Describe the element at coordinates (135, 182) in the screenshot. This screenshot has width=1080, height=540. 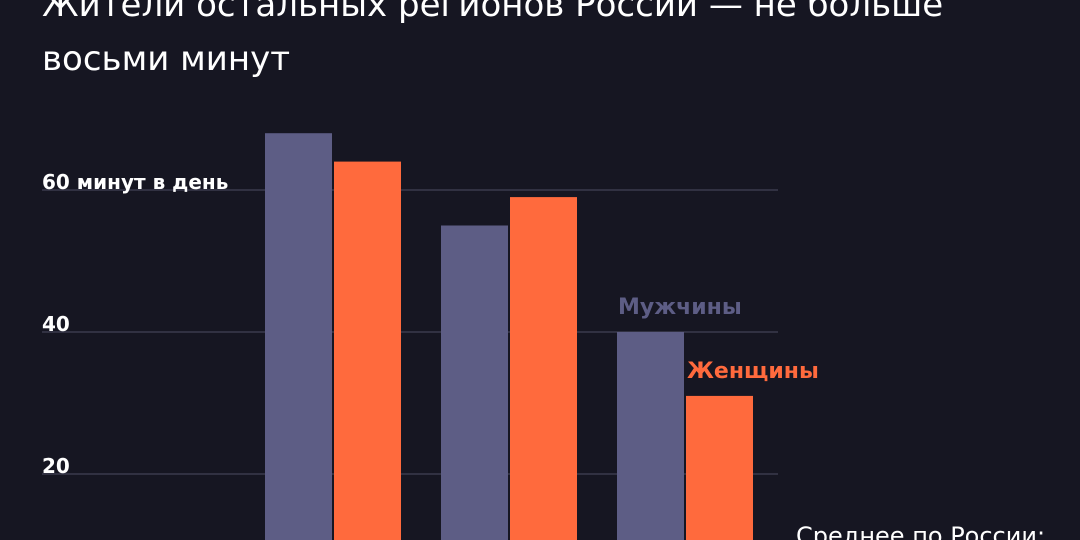
I see `y-tick-label: 60 минут в день` at that location.